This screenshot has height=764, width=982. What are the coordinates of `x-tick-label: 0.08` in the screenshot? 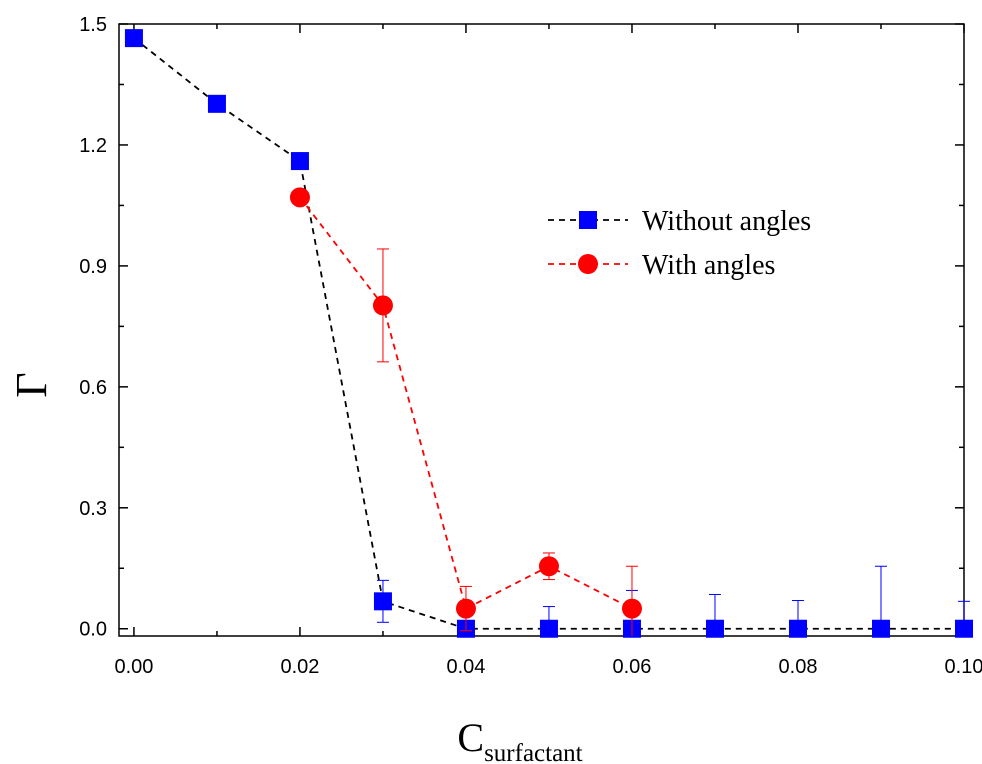 It's located at (798, 667).